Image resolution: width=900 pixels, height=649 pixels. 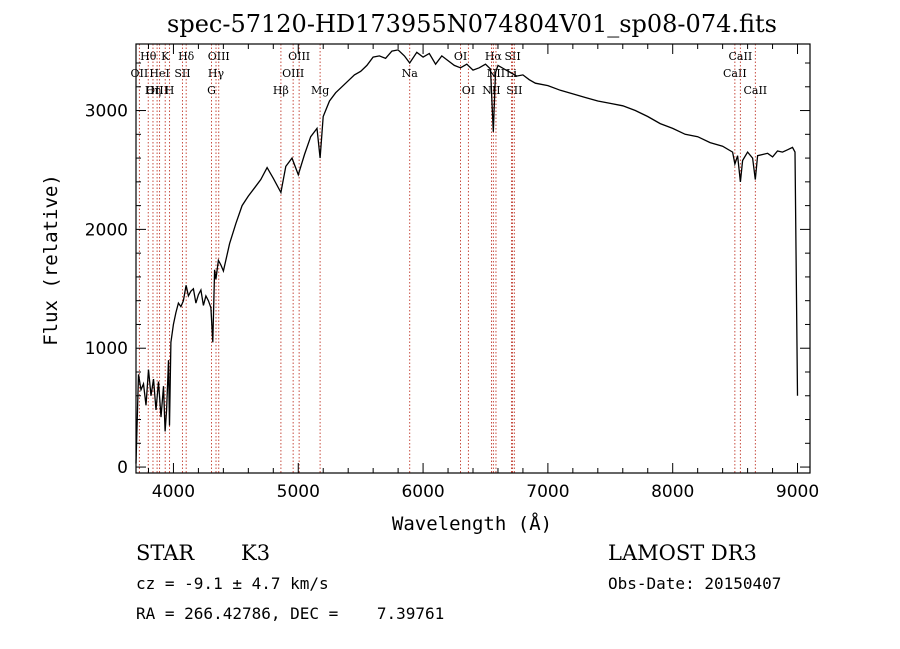 What do you see at coordinates (512, 56) in the screenshot?
I see `line-label-22: SII` at bounding box center [512, 56].